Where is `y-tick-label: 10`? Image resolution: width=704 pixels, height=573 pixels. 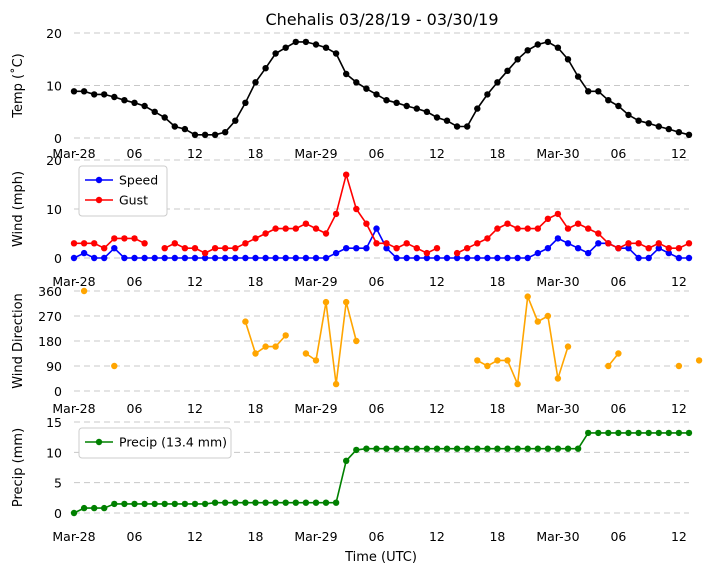 y-tick-label: 10 is located at coordinates (54, 452).